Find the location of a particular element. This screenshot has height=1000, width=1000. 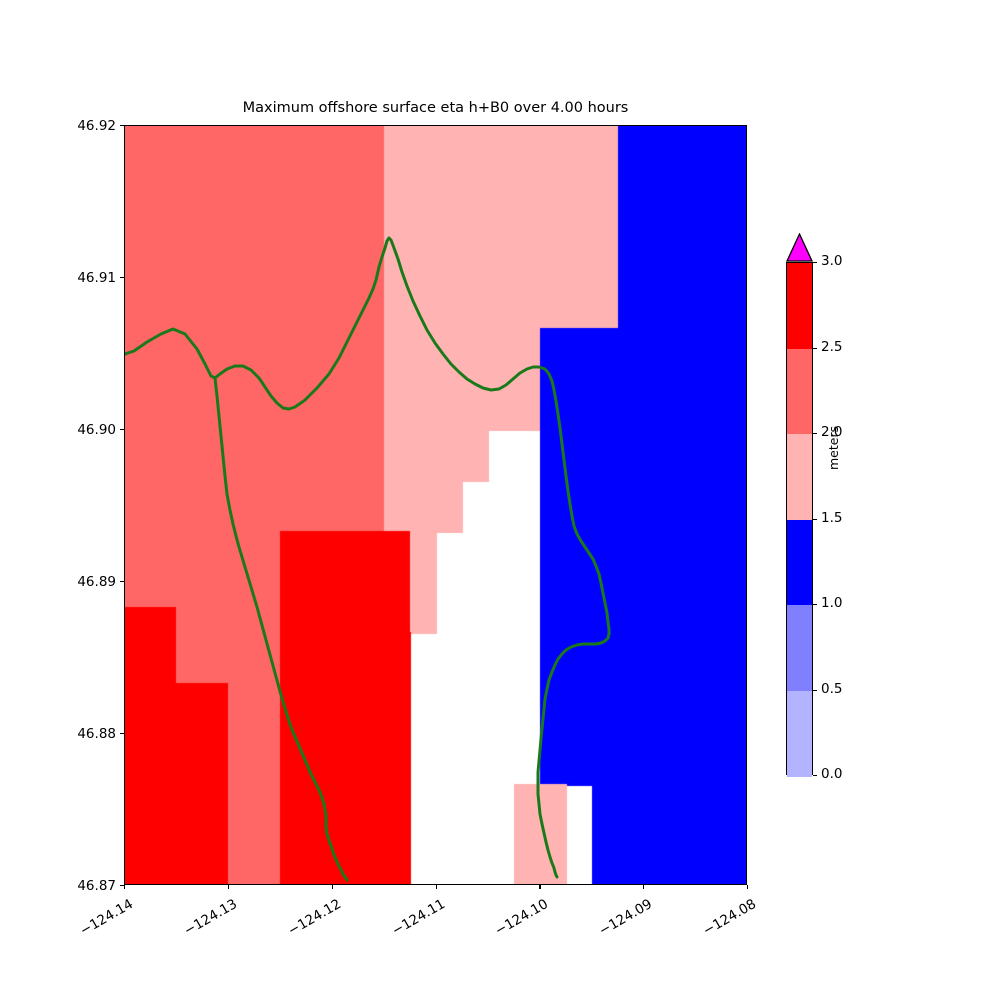

y-tick-label-0: 46.92 is located at coordinates (96, 126).